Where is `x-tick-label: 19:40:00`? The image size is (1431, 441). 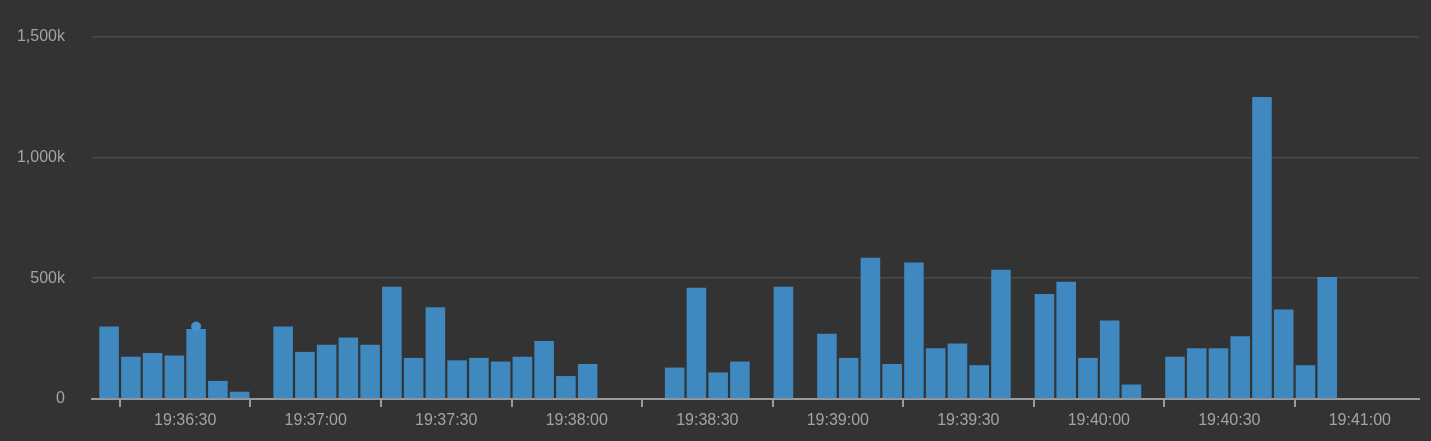 x-tick-label: 19:40:00 is located at coordinates (1099, 420).